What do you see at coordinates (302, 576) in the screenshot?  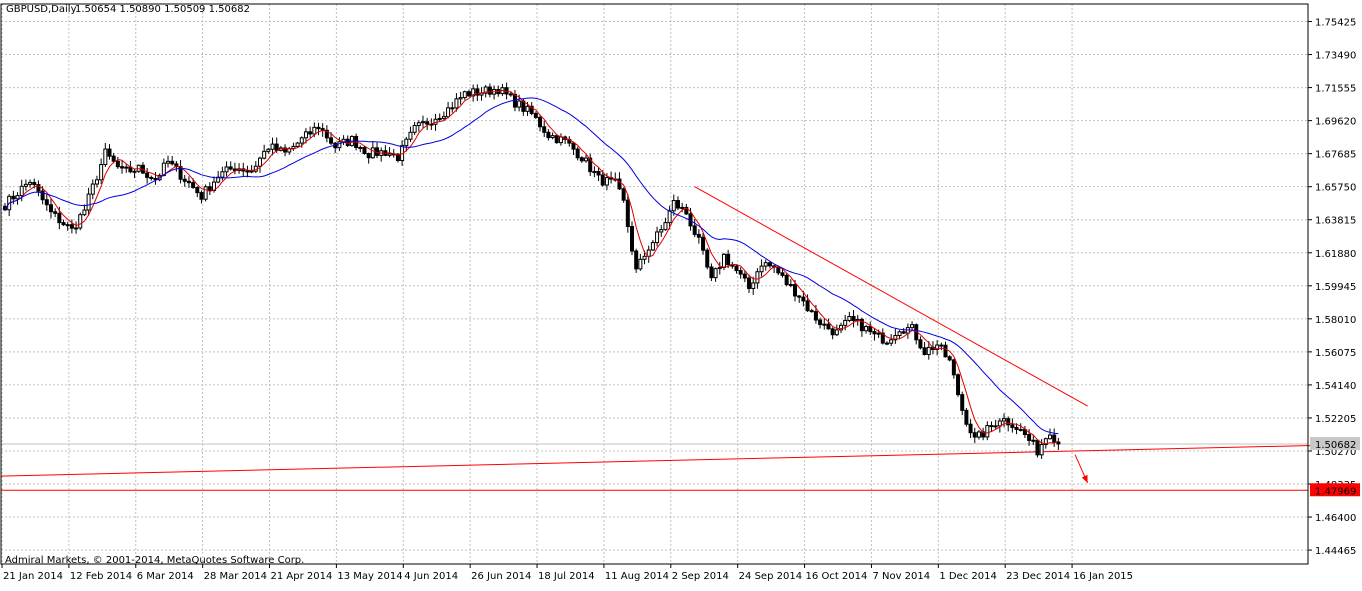 I see `date-tick-label: 21 Apr 2014` at bounding box center [302, 576].